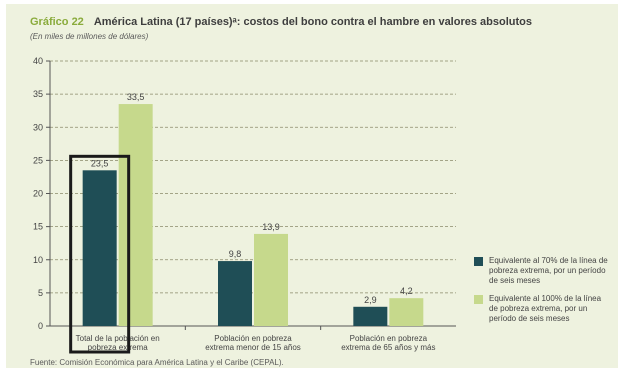 Image resolution: width=624 pixels, height=372 pixels. What do you see at coordinates (38, 194) in the screenshot?
I see `y-tick-label: 20` at bounding box center [38, 194].